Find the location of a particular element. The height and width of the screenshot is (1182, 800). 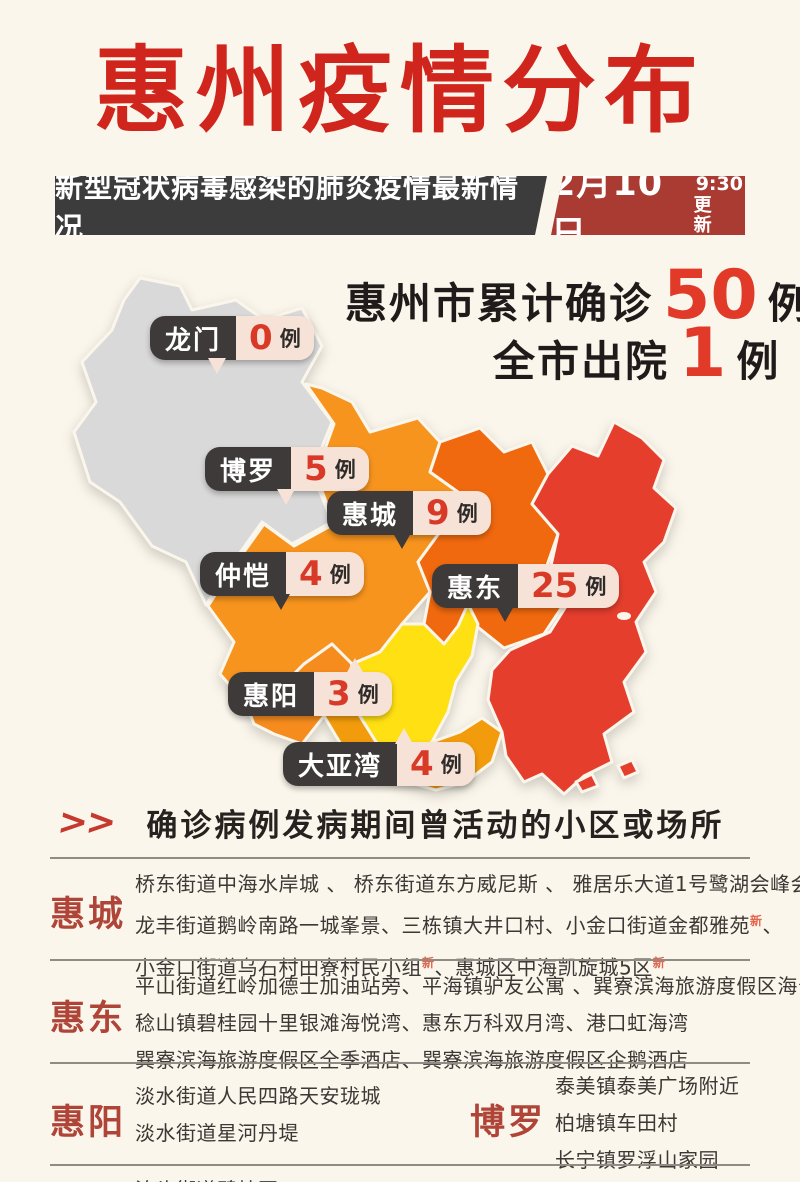

update-label: 更 新 is located at coordinates (705, 215).